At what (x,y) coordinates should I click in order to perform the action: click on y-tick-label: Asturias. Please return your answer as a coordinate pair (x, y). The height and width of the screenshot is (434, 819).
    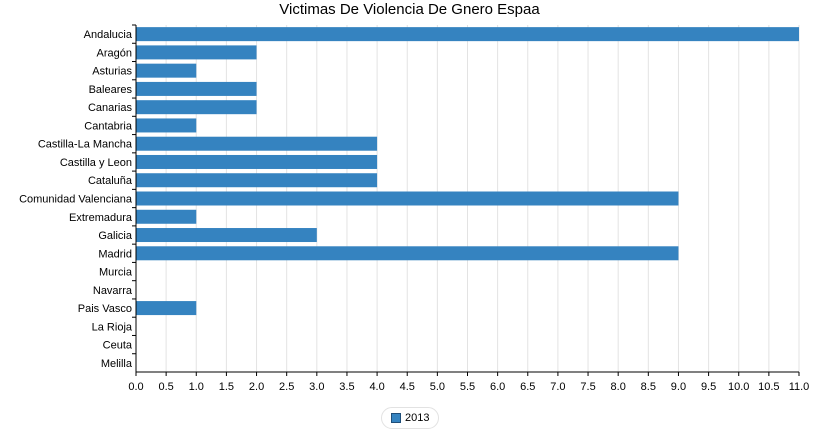
    Looking at the image, I should click on (112, 72).